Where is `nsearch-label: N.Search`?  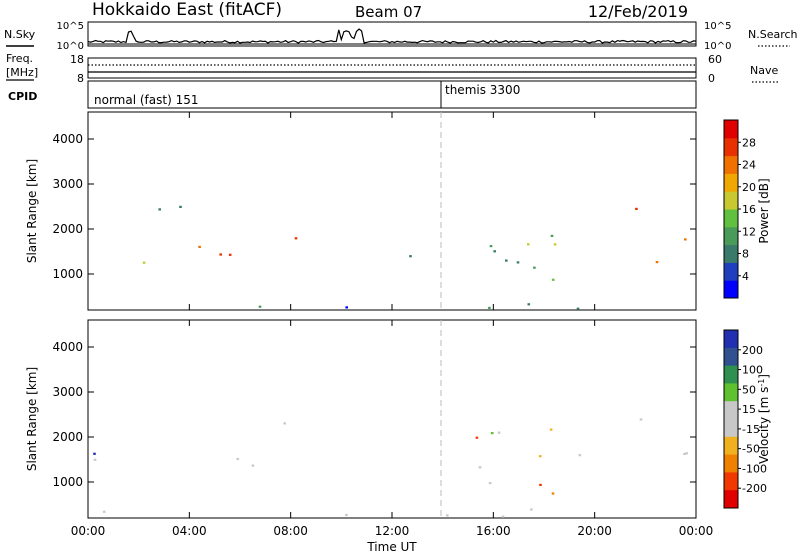 nsearch-label: N.Search is located at coordinates (773, 34).